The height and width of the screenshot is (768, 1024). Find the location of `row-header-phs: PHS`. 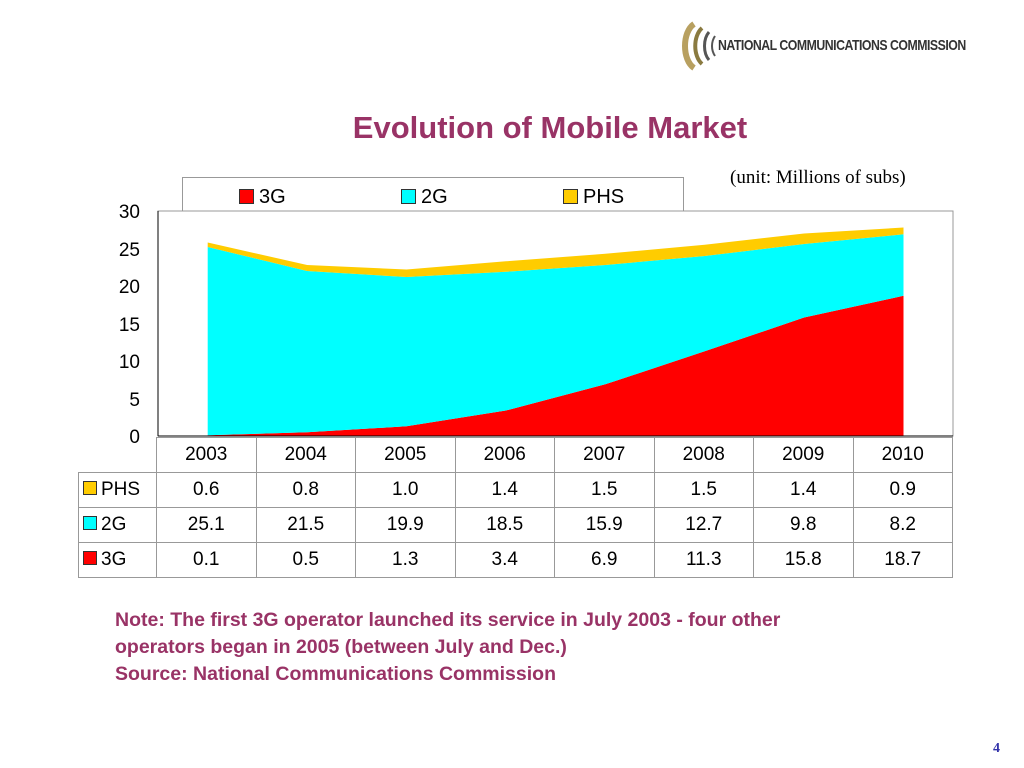

row-header-phs: PHS is located at coordinates (117, 490).